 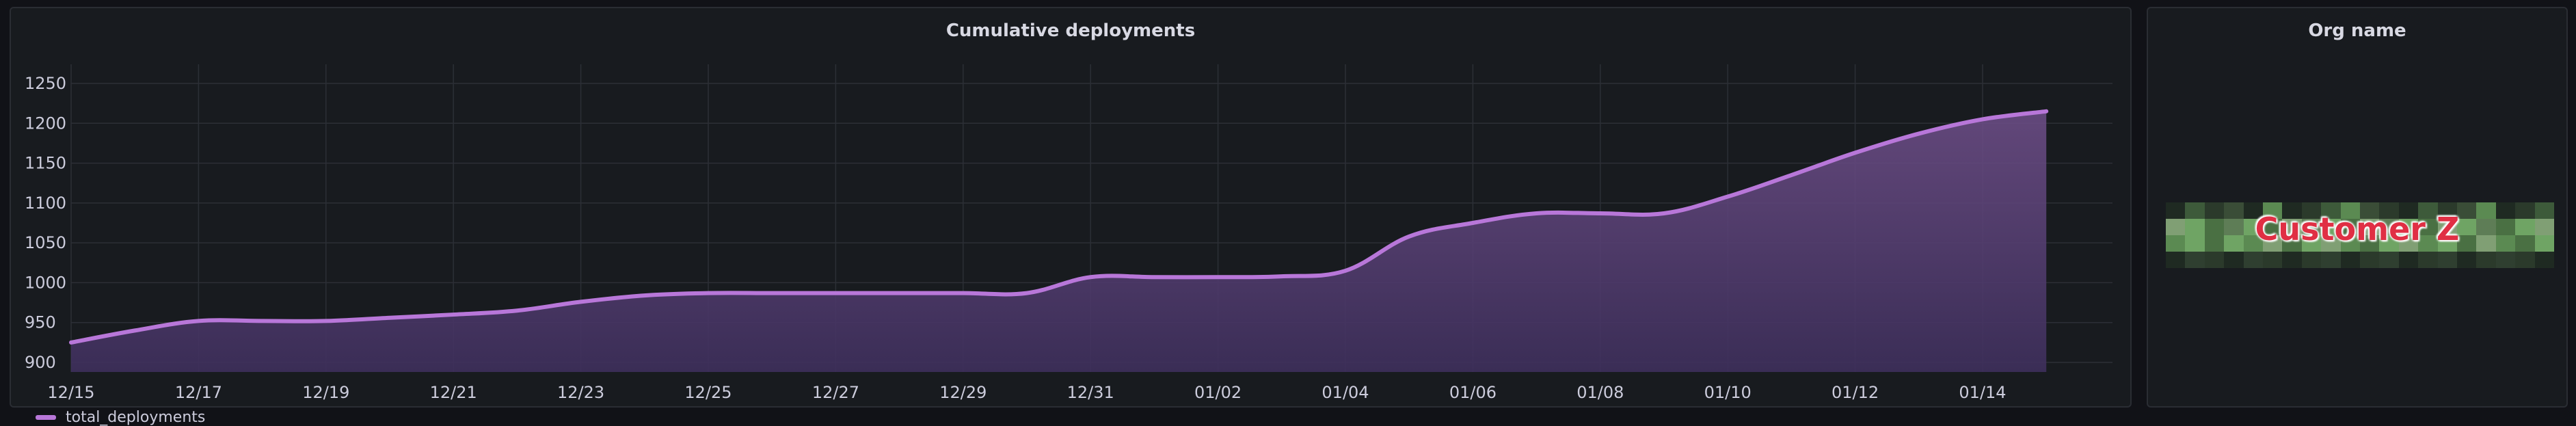 What do you see at coordinates (1600, 392) in the screenshot?
I see `x-tick-label: 01/08` at bounding box center [1600, 392].